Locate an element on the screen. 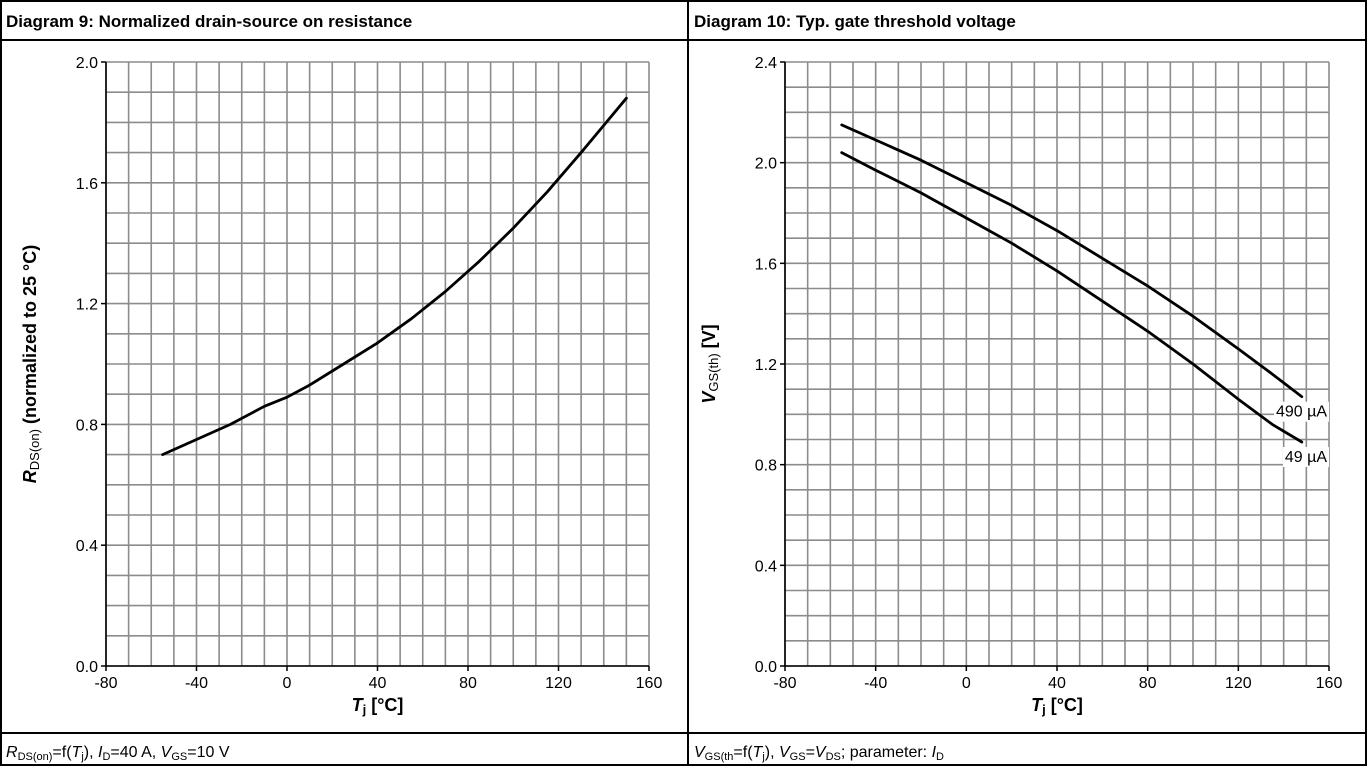 This screenshot has height=766, width=1367. conditions-text-part: = is located at coordinates (810, 752).